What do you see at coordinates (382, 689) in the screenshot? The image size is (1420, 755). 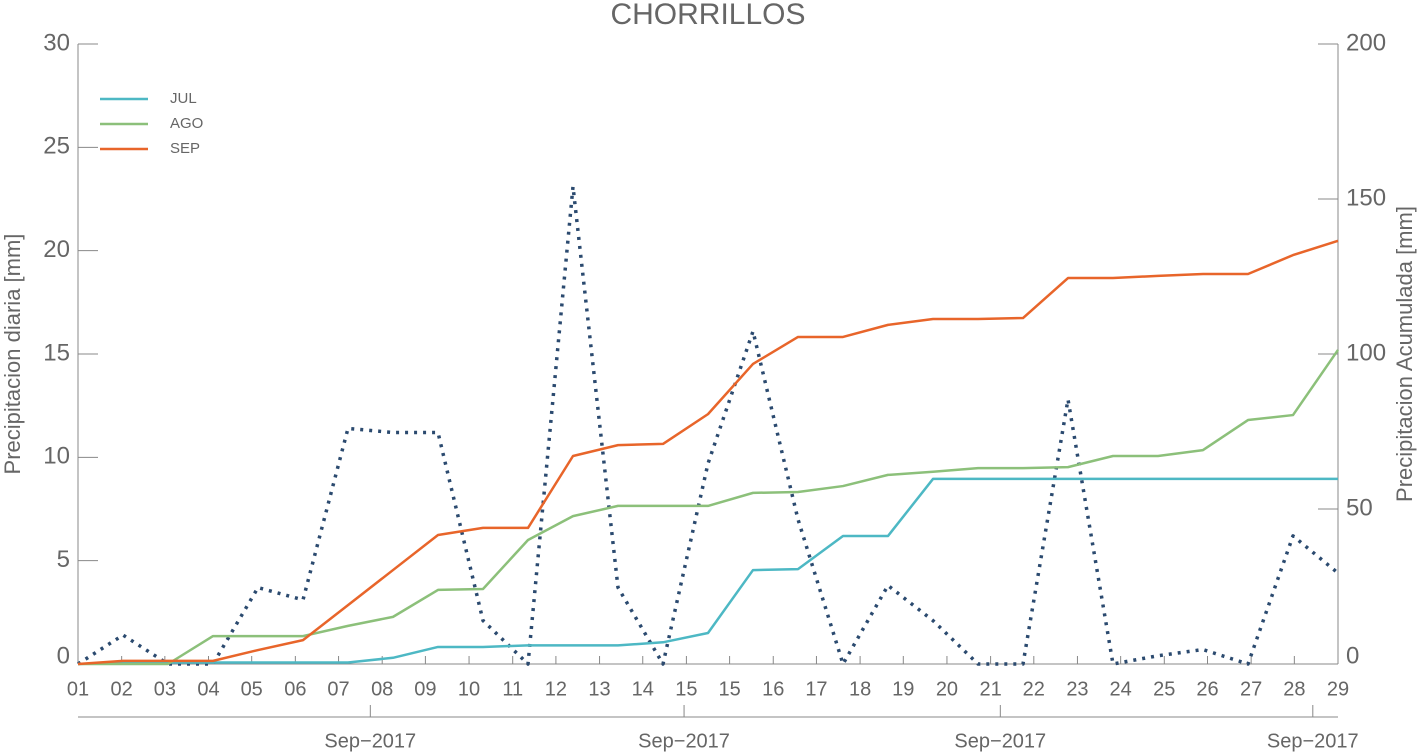 I see `x-tick-label: 08` at bounding box center [382, 689].